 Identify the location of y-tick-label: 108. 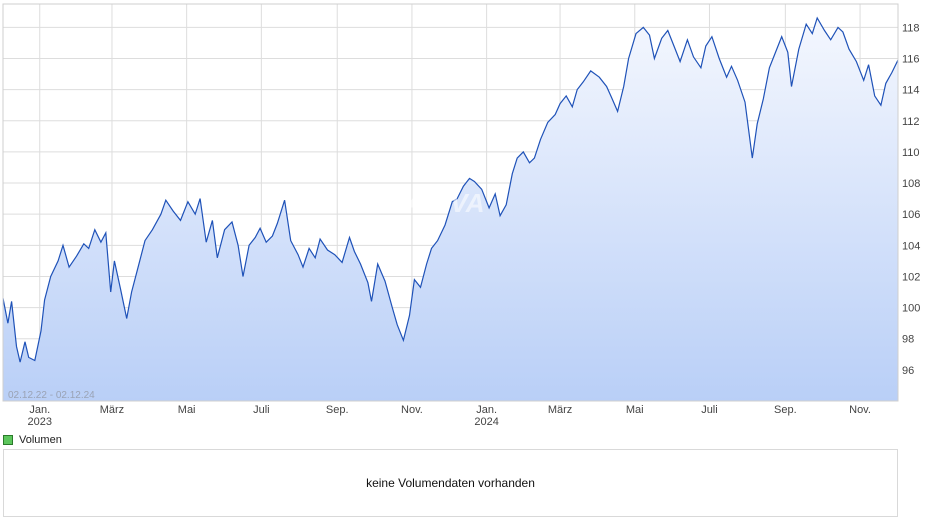
(911, 184).